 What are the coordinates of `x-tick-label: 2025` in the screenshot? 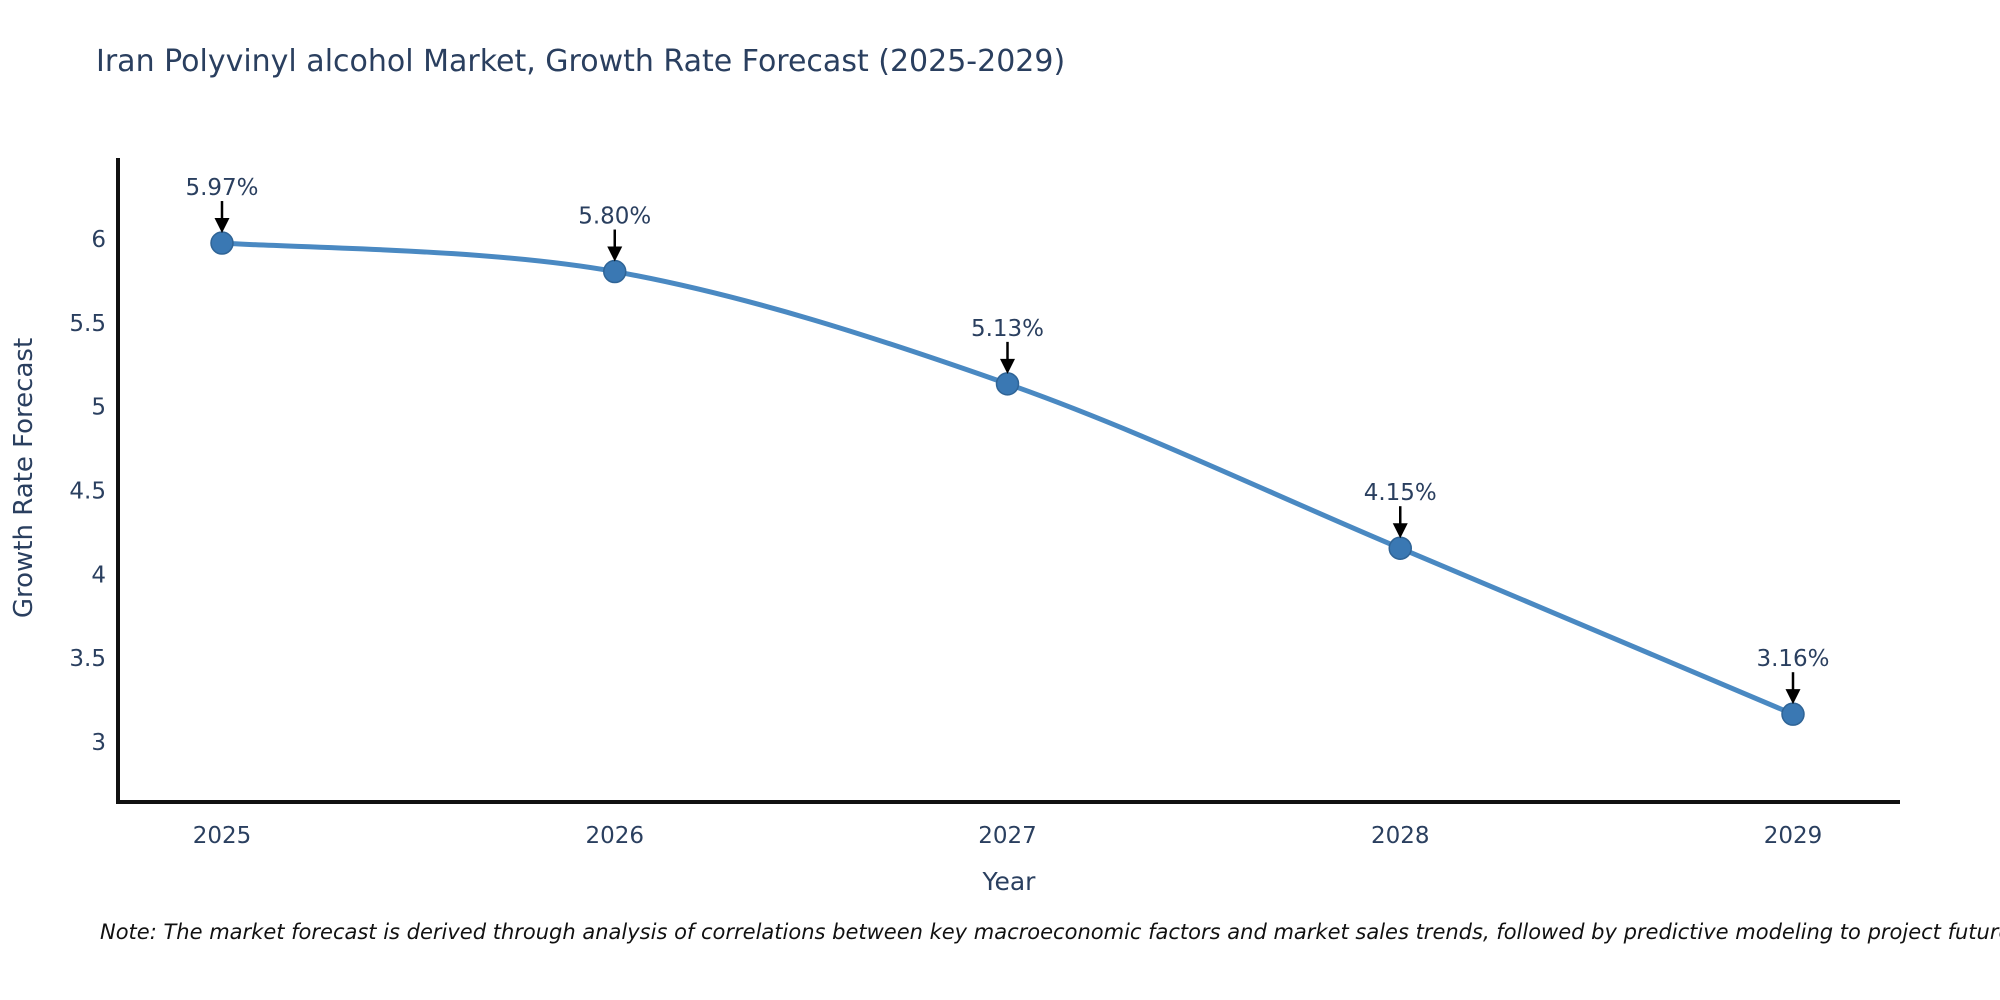 It's located at (222, 836).